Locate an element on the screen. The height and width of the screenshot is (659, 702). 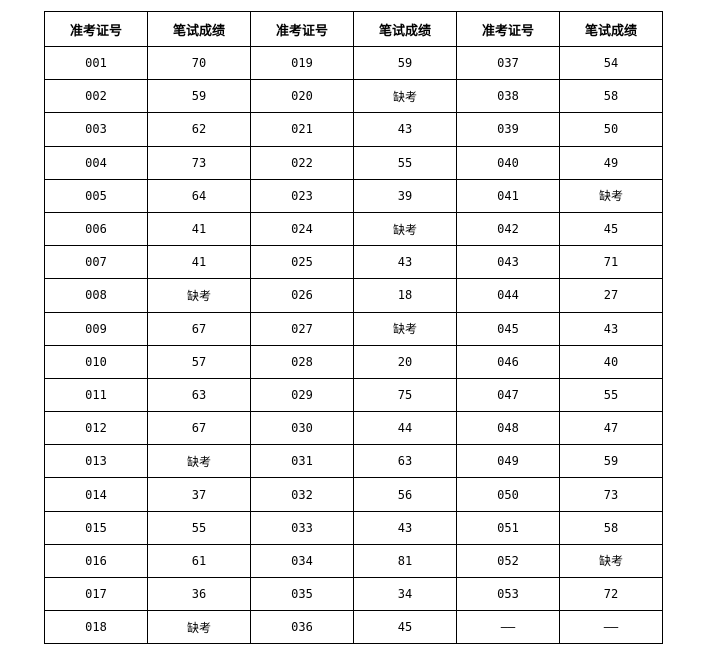
table-row: 009 67 027 缺考 045 43 is located at coordinates (353, 328).